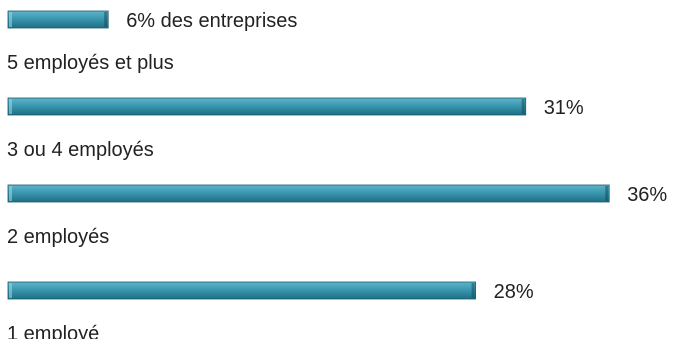 This screenshot has width=679, height=339. I want to click on bar-4-bevel-left, so click(10, 290).